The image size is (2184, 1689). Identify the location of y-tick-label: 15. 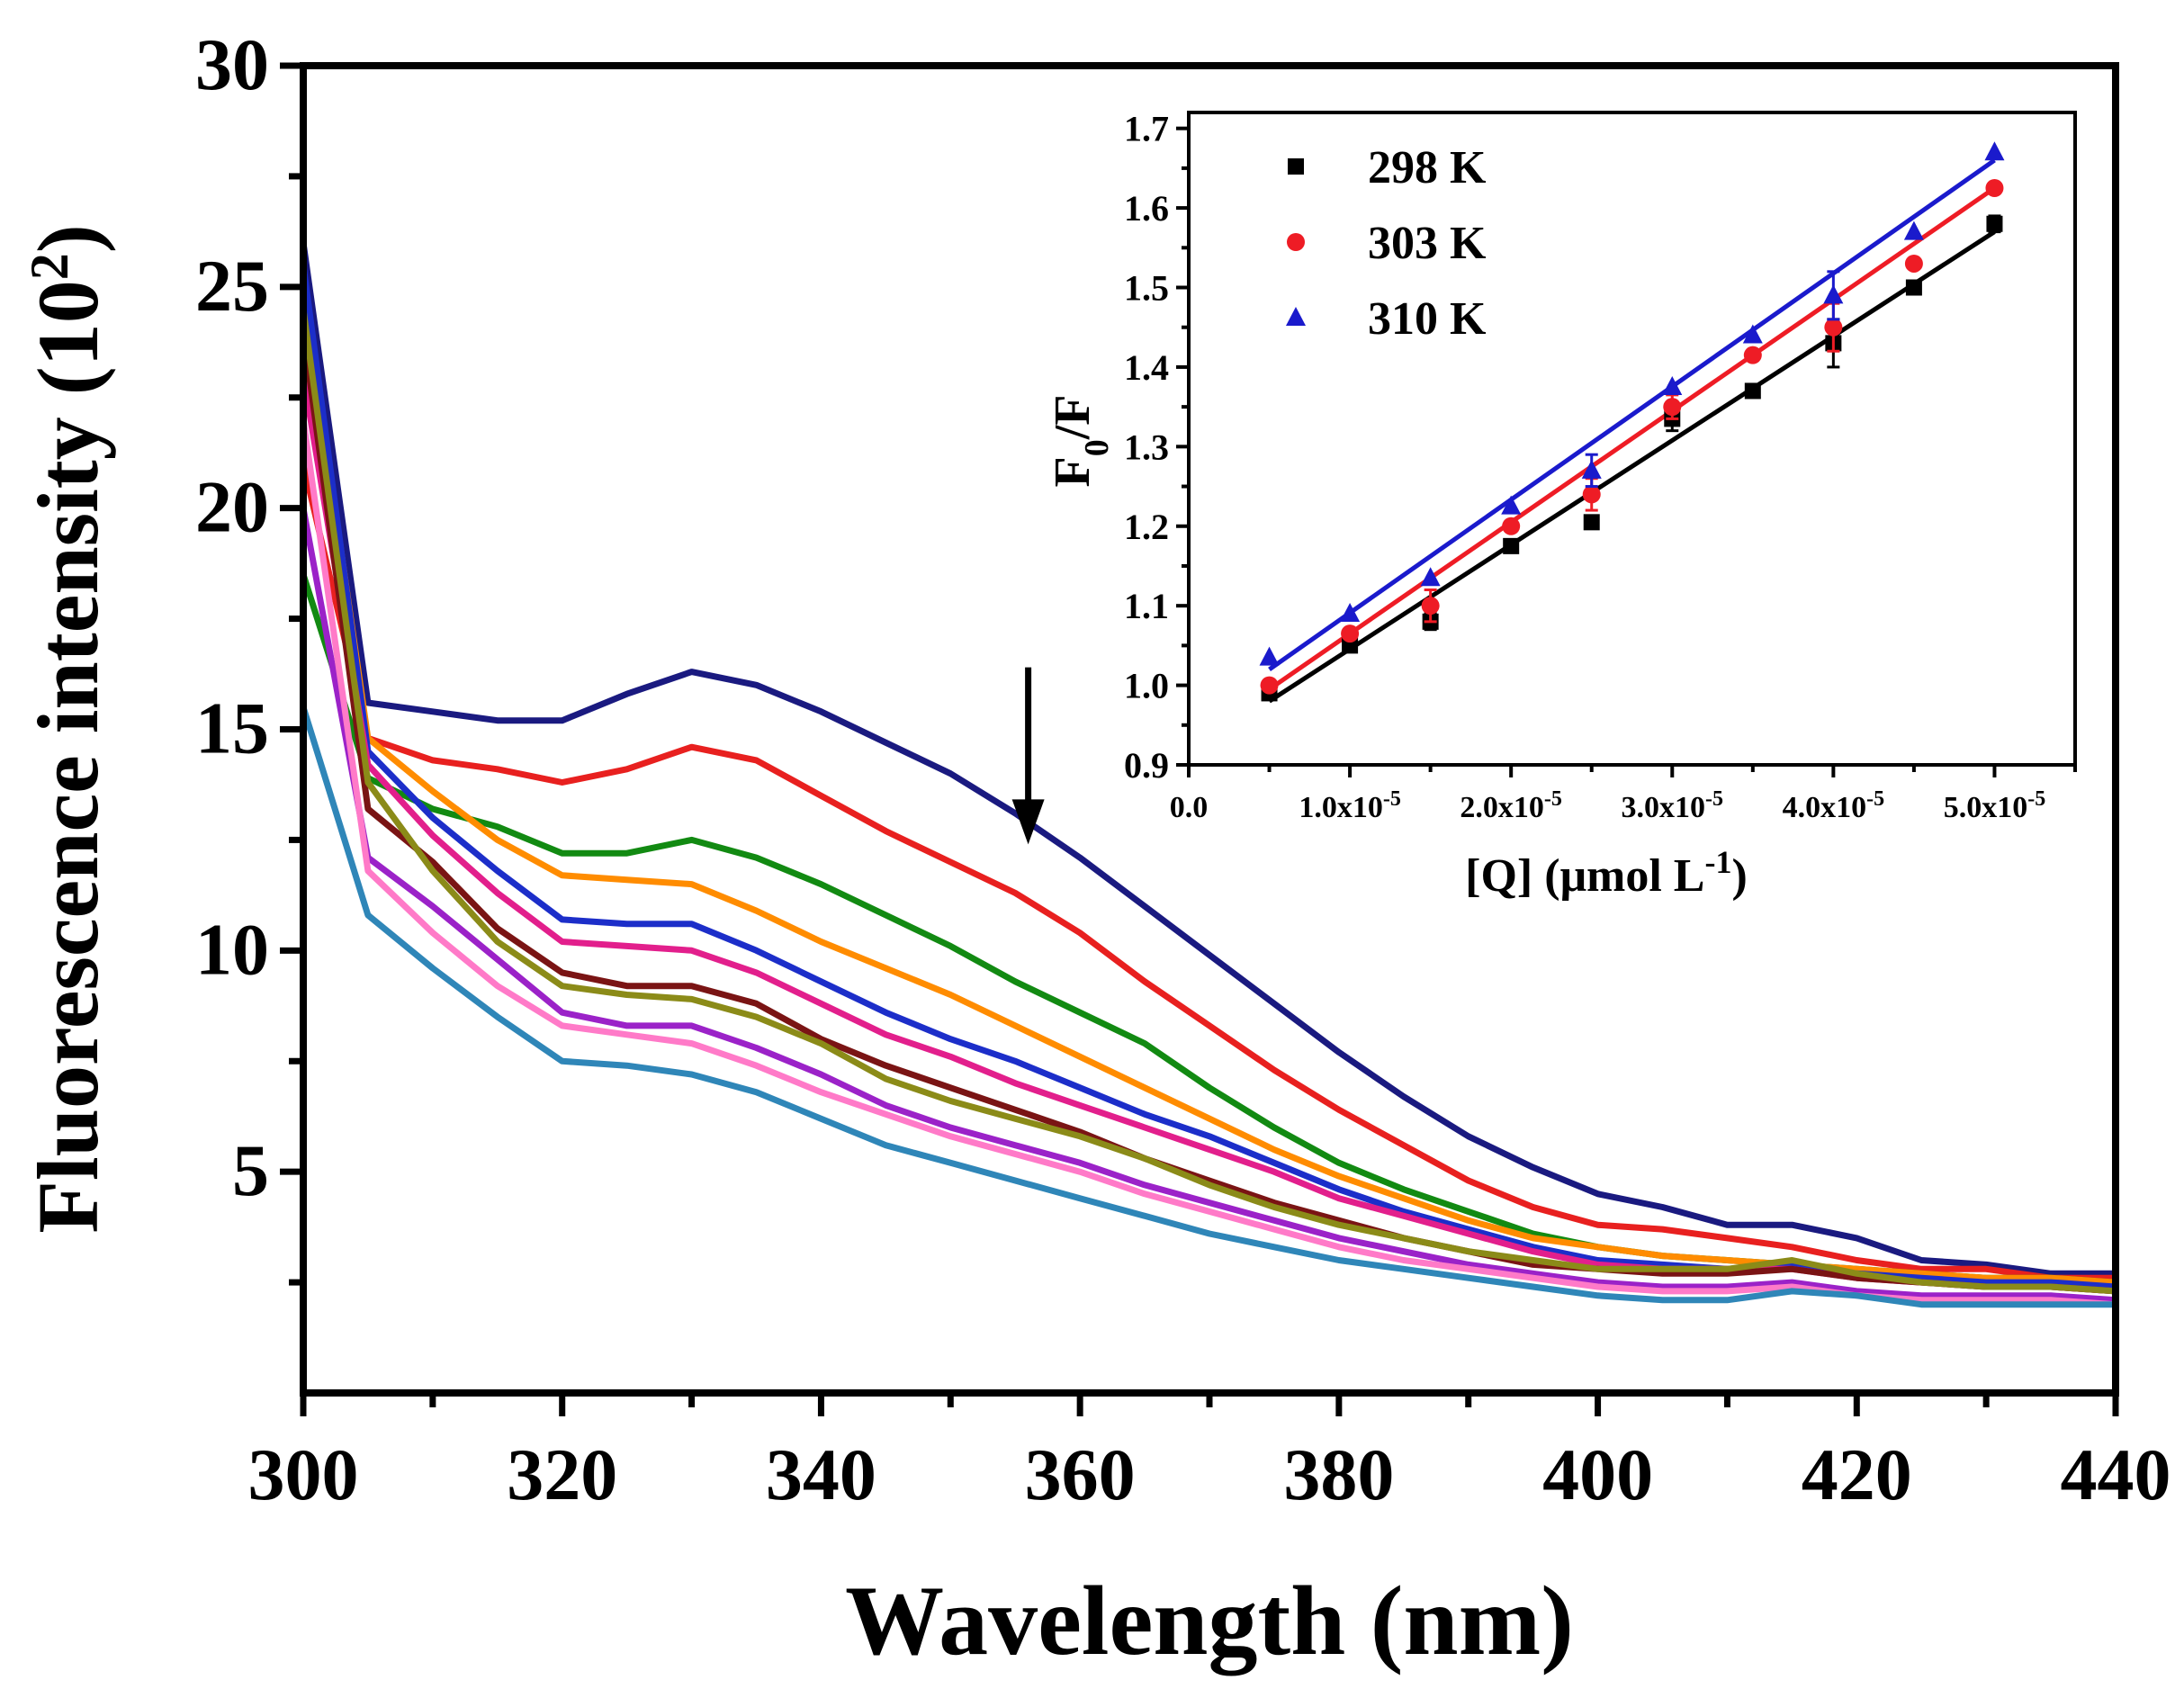
(232, 728).